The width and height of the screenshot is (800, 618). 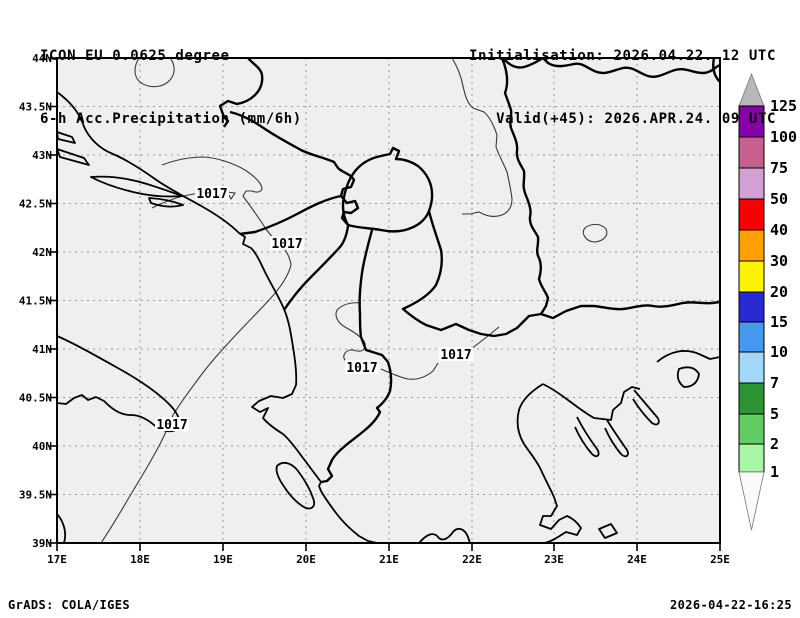 I want to click on x-tick-label: 21E, so click(x=389, y=559).